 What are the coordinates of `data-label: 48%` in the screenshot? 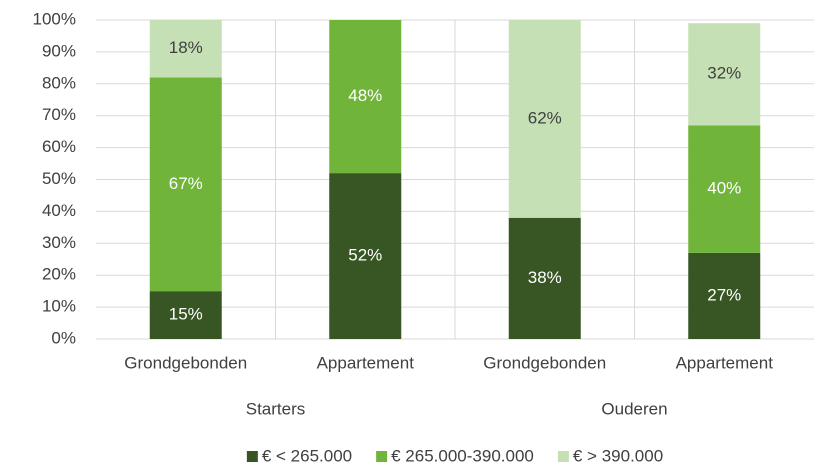 It's located at (365, 95).